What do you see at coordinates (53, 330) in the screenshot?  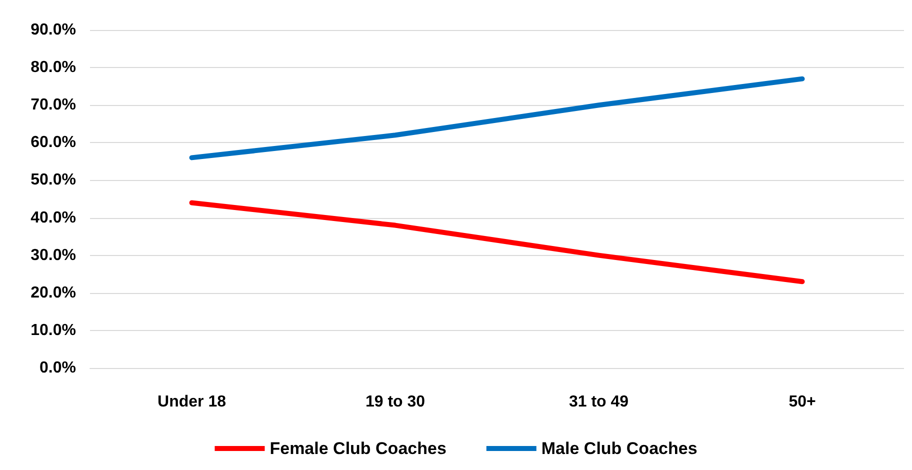 I see `y-tick-label: 10.0%` at bounding box center [53, 330].